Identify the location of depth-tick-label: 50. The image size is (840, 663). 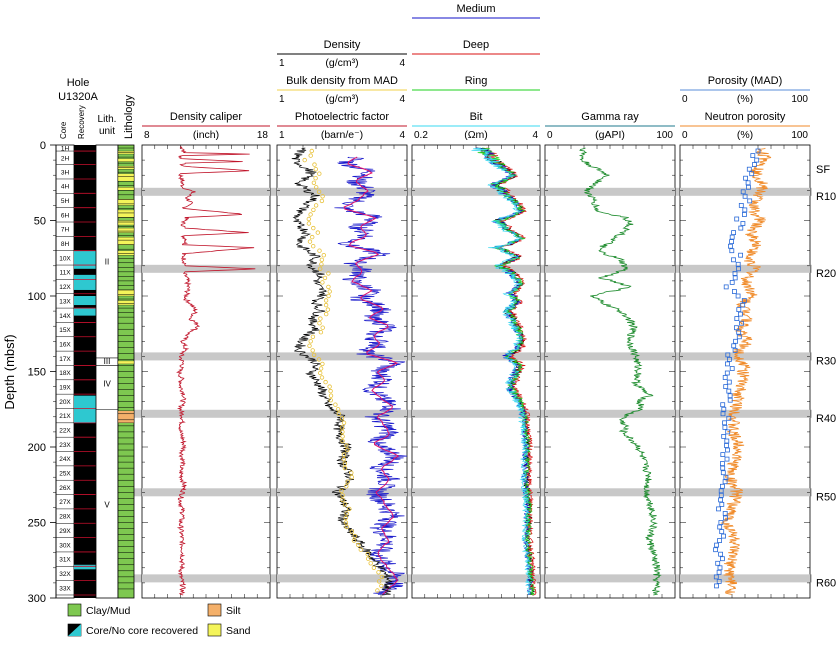
(40, 222).